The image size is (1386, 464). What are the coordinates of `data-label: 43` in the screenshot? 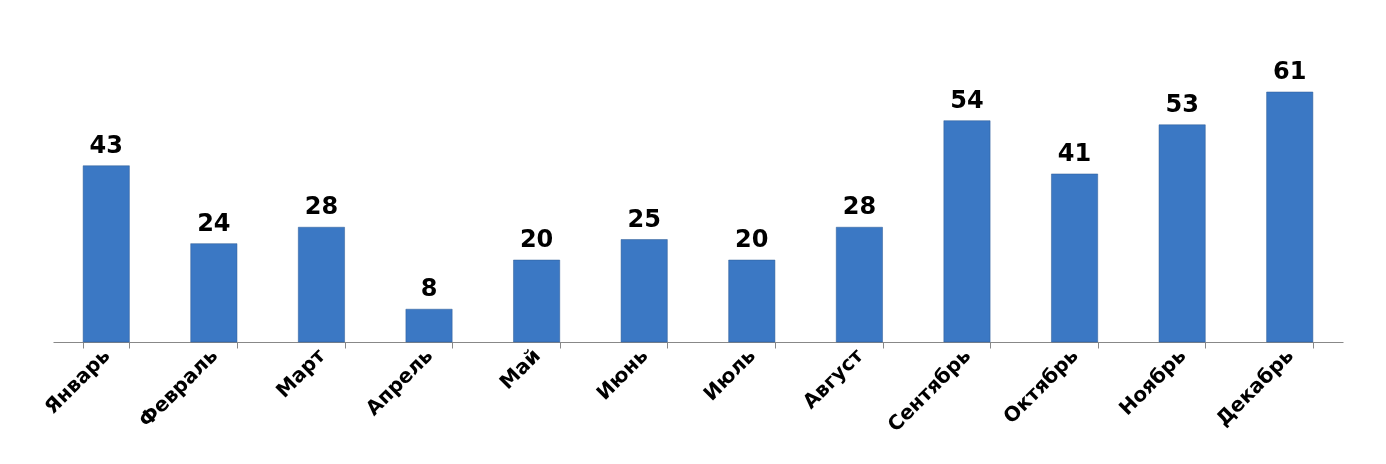 It's located at (106, 144).